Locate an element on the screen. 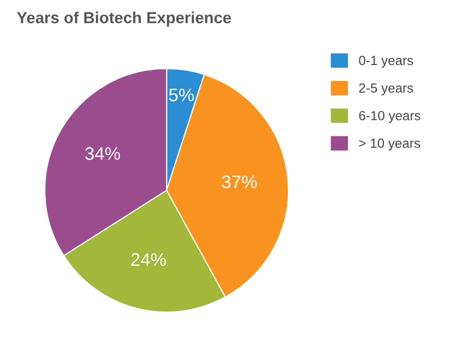  legend-label: > 10 years is located at coordinates (389, 144).